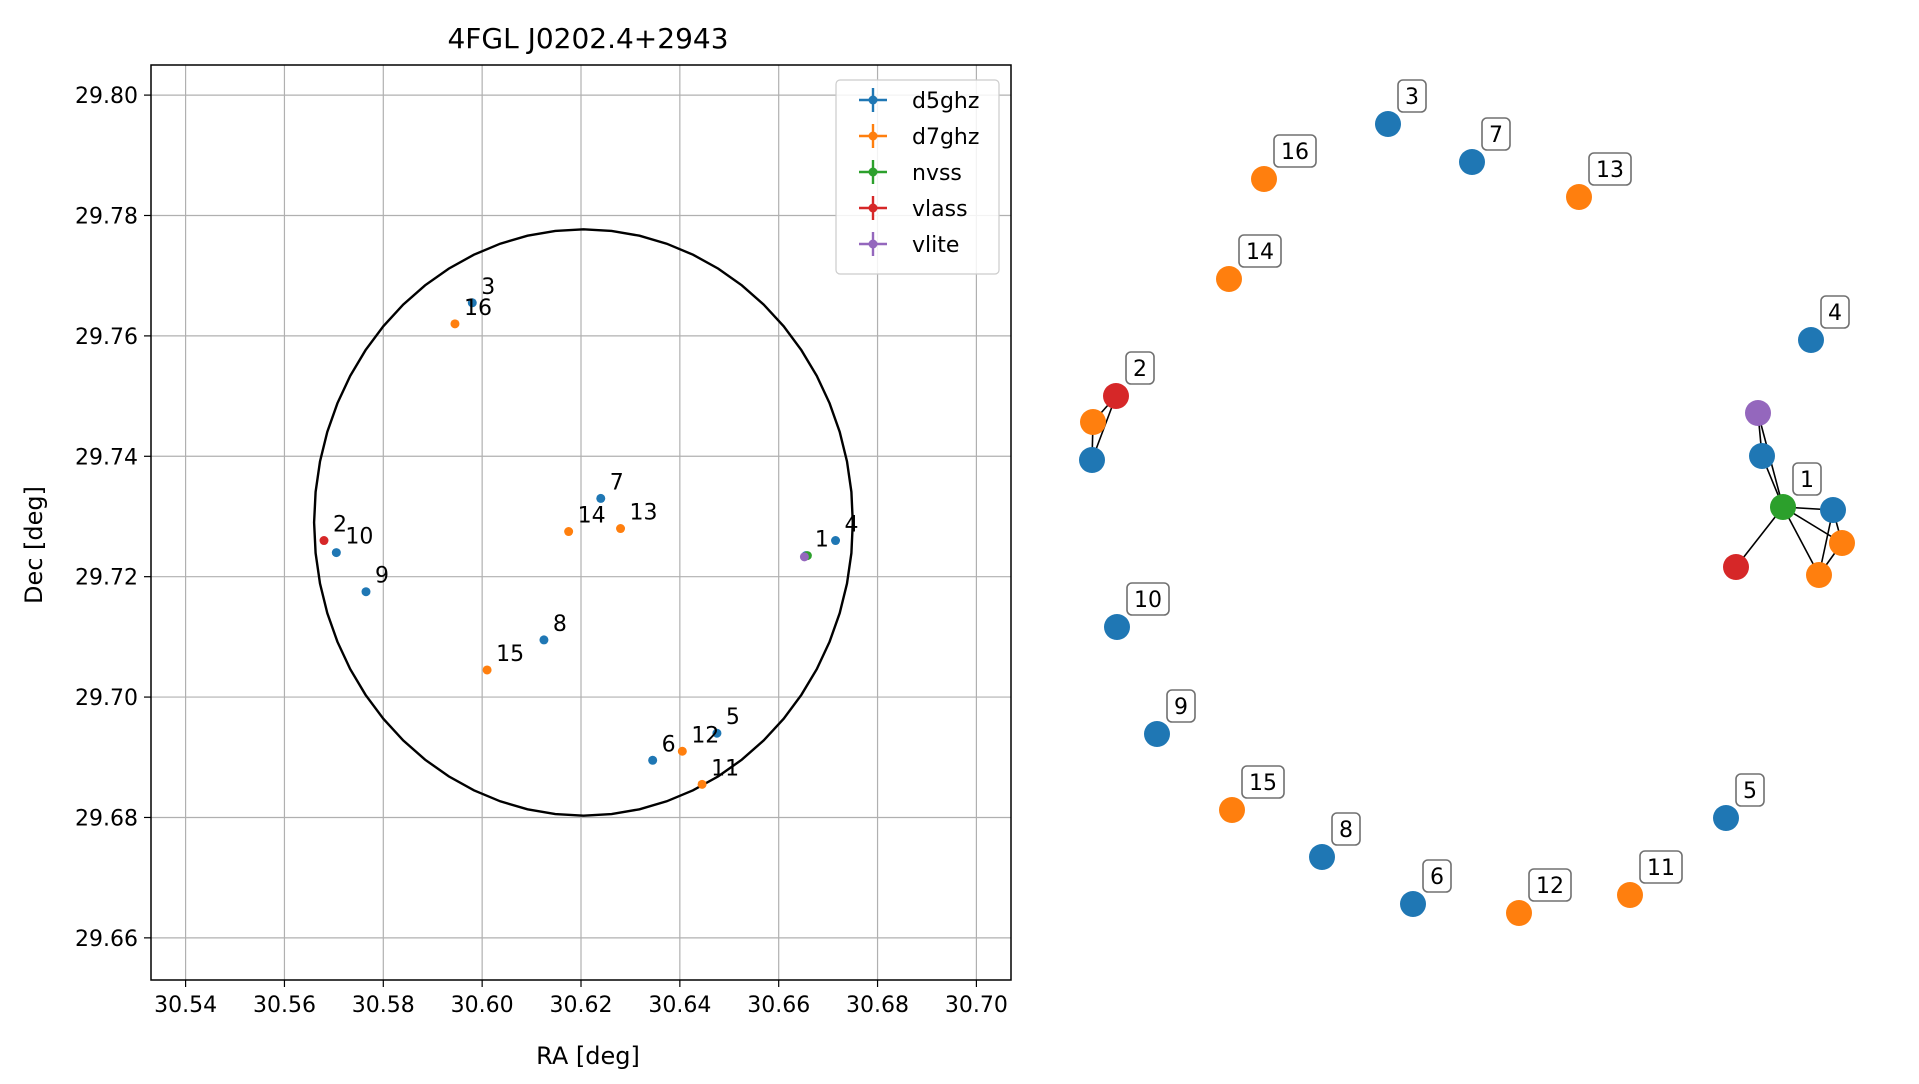  I want to click on x-tick-label: 30.66, so click(778, 1005).